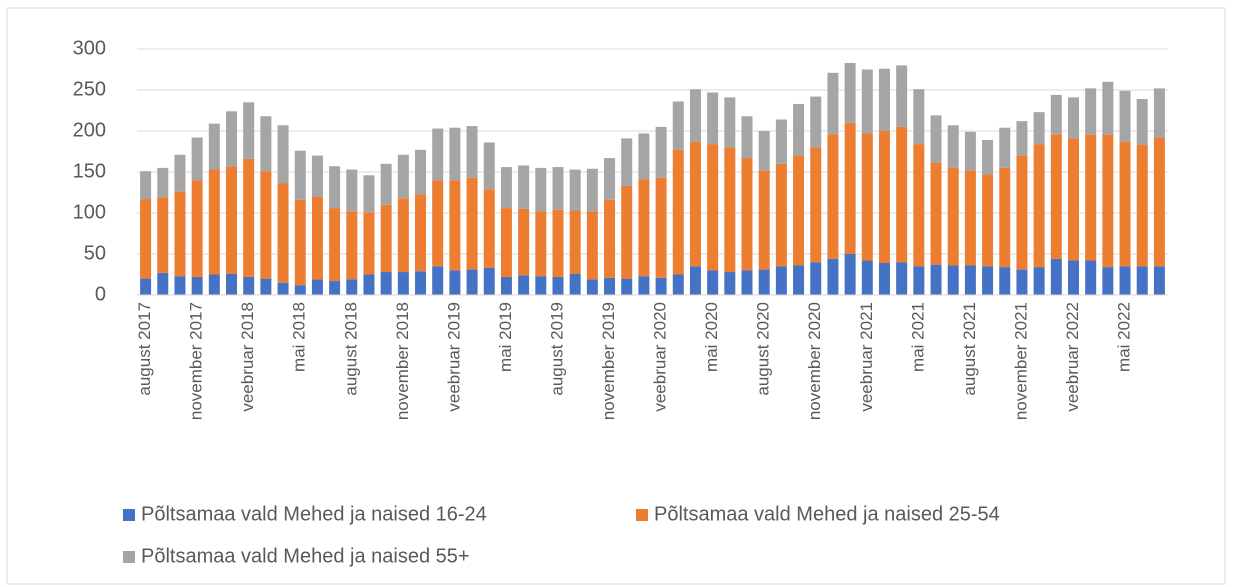 The width and height of the screenshot is (1233, 587). I want to click on x-tick-label: november 2021, so click(1020, 361).